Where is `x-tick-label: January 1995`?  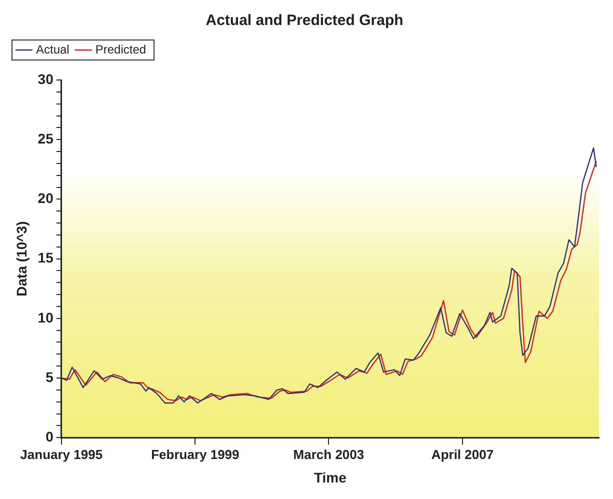
x-tick-label: January 1995 is located at coordinates (61, 454).